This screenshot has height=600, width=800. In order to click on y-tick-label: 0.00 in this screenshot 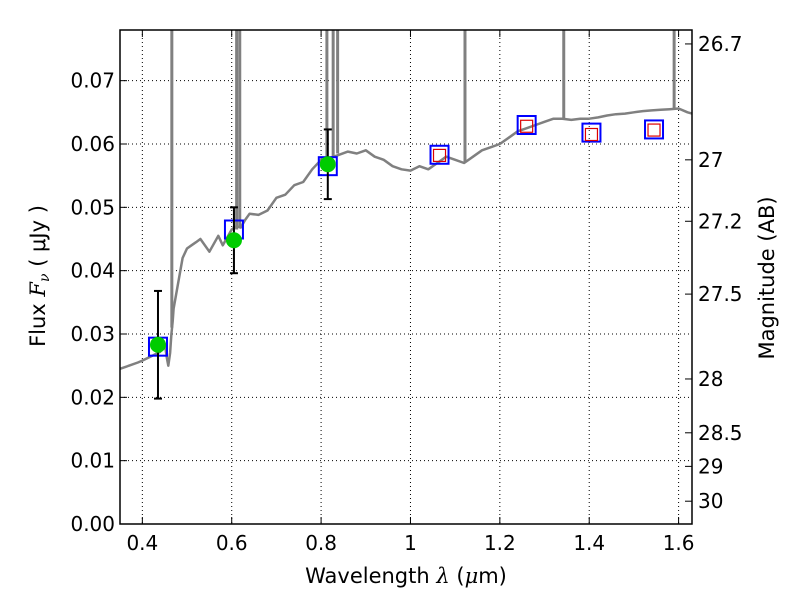, I will do `click(92, 524)`.